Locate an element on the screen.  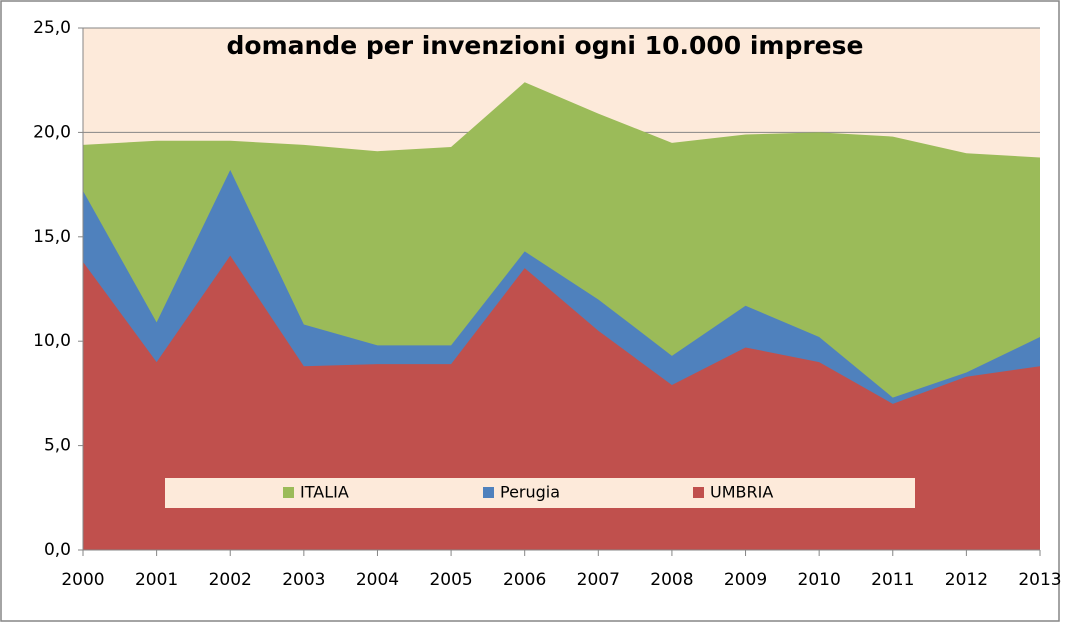
x-tick-label: 2003 is located at coordinates (303, 580).